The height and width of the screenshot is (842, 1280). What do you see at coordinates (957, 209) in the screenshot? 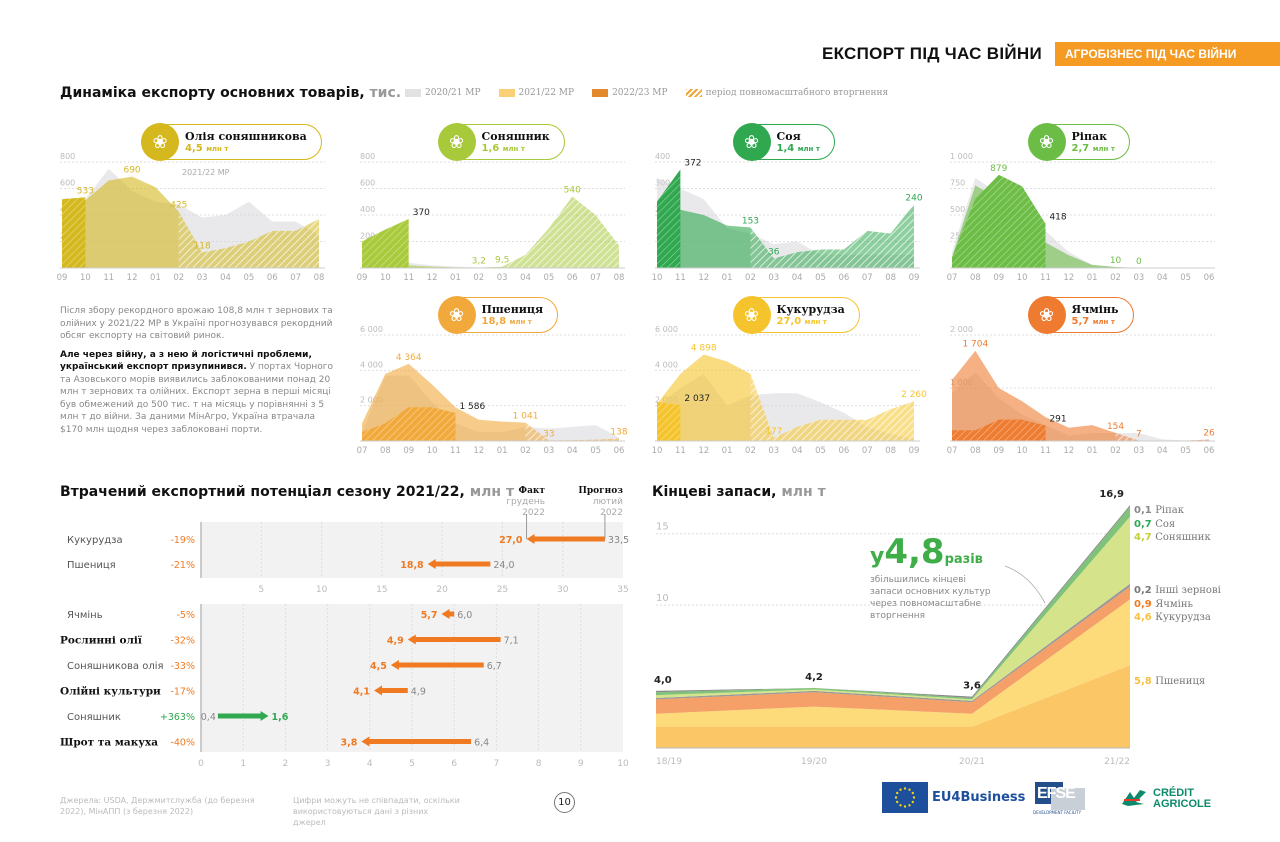
I see `y-tick-label: 500` at bounding box center [957, 209].